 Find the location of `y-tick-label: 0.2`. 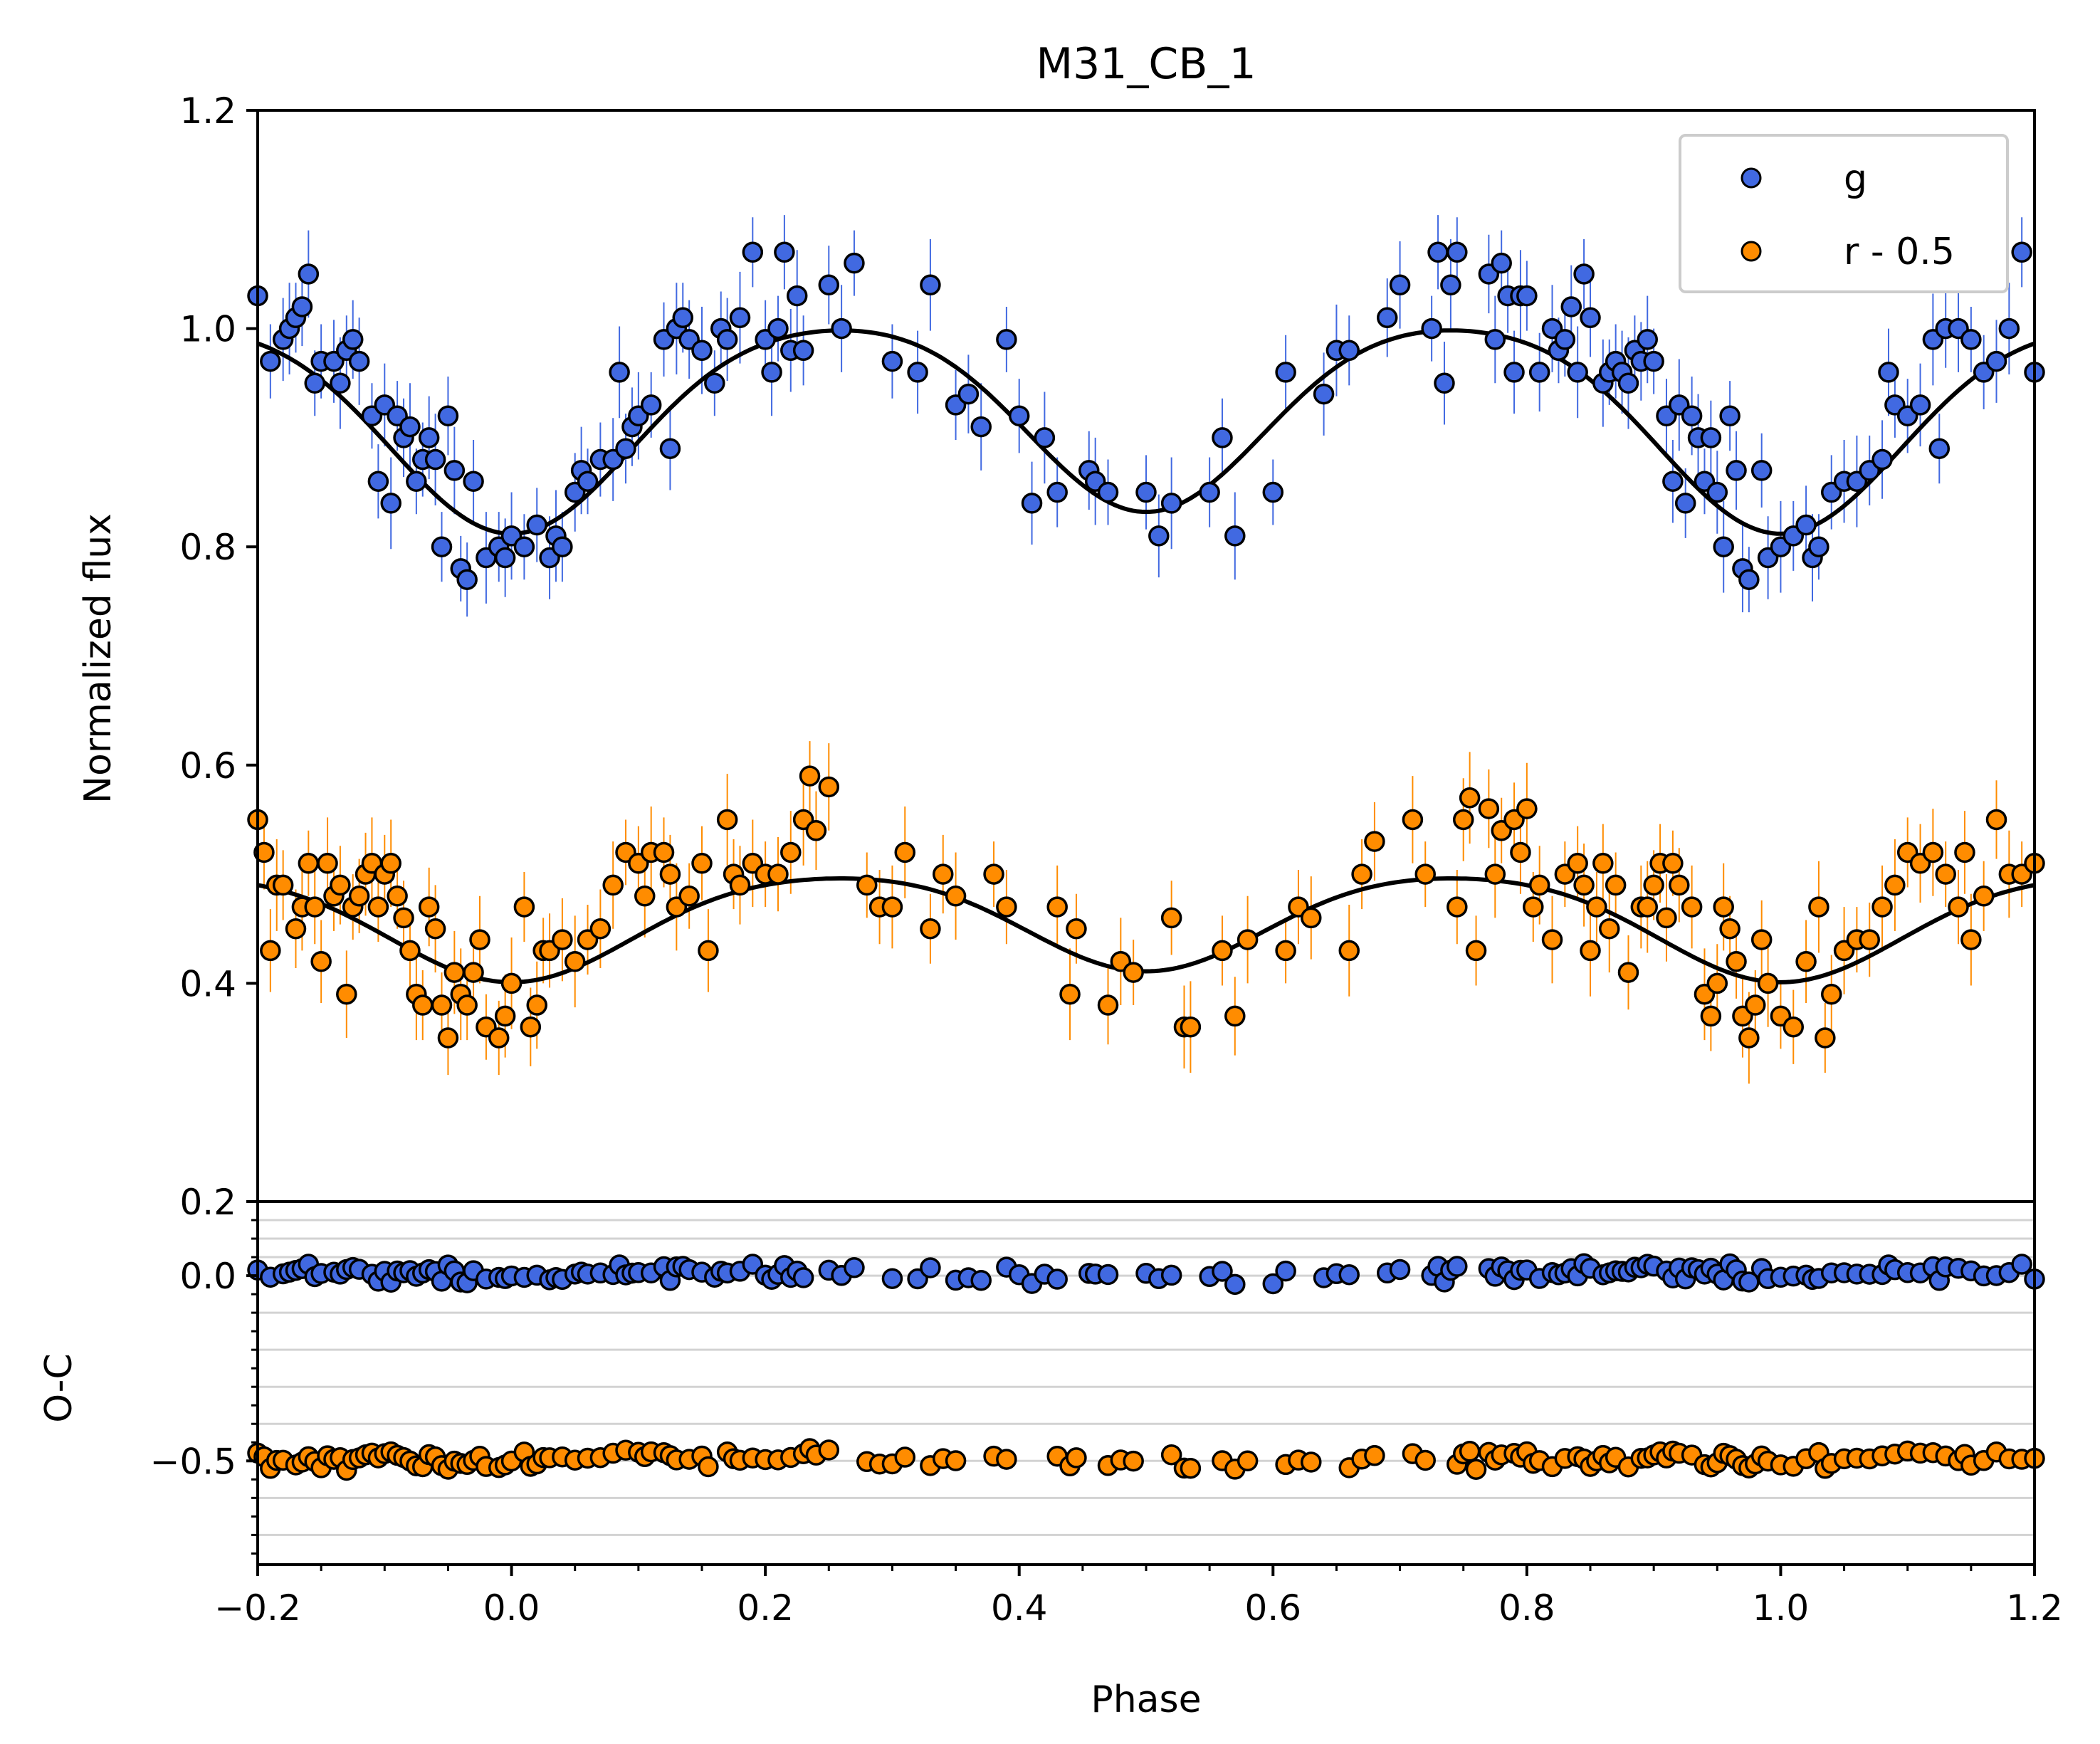

y-tick-label: 0.2 is located at coordinates (207, 1202).